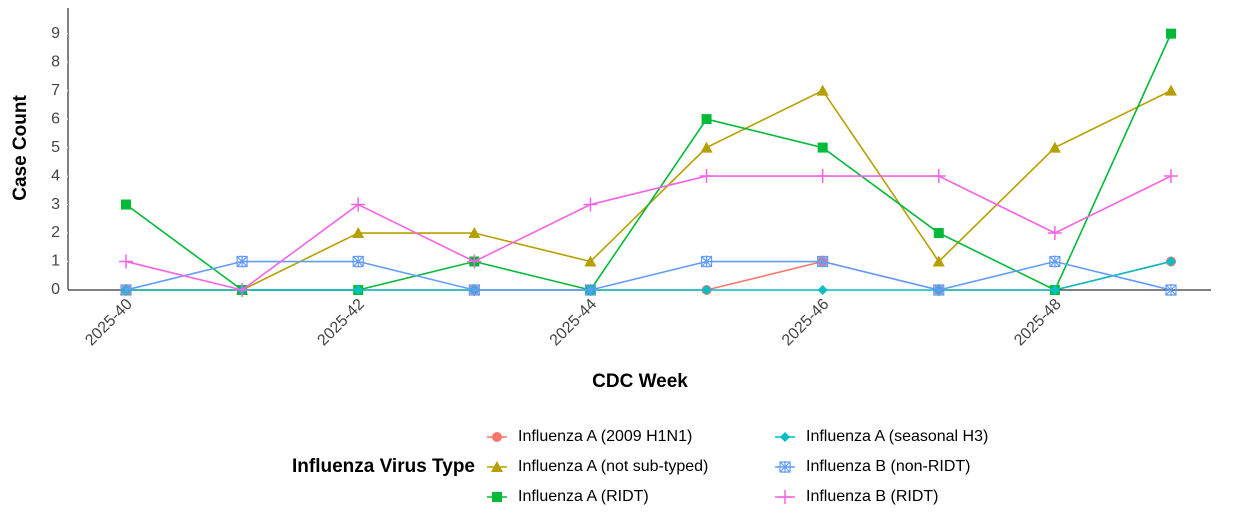  What do you see at coordinates (341, 323) in the screenshot?
I see `x-tick-label: 2025-42` at bounding box center [341, 323].